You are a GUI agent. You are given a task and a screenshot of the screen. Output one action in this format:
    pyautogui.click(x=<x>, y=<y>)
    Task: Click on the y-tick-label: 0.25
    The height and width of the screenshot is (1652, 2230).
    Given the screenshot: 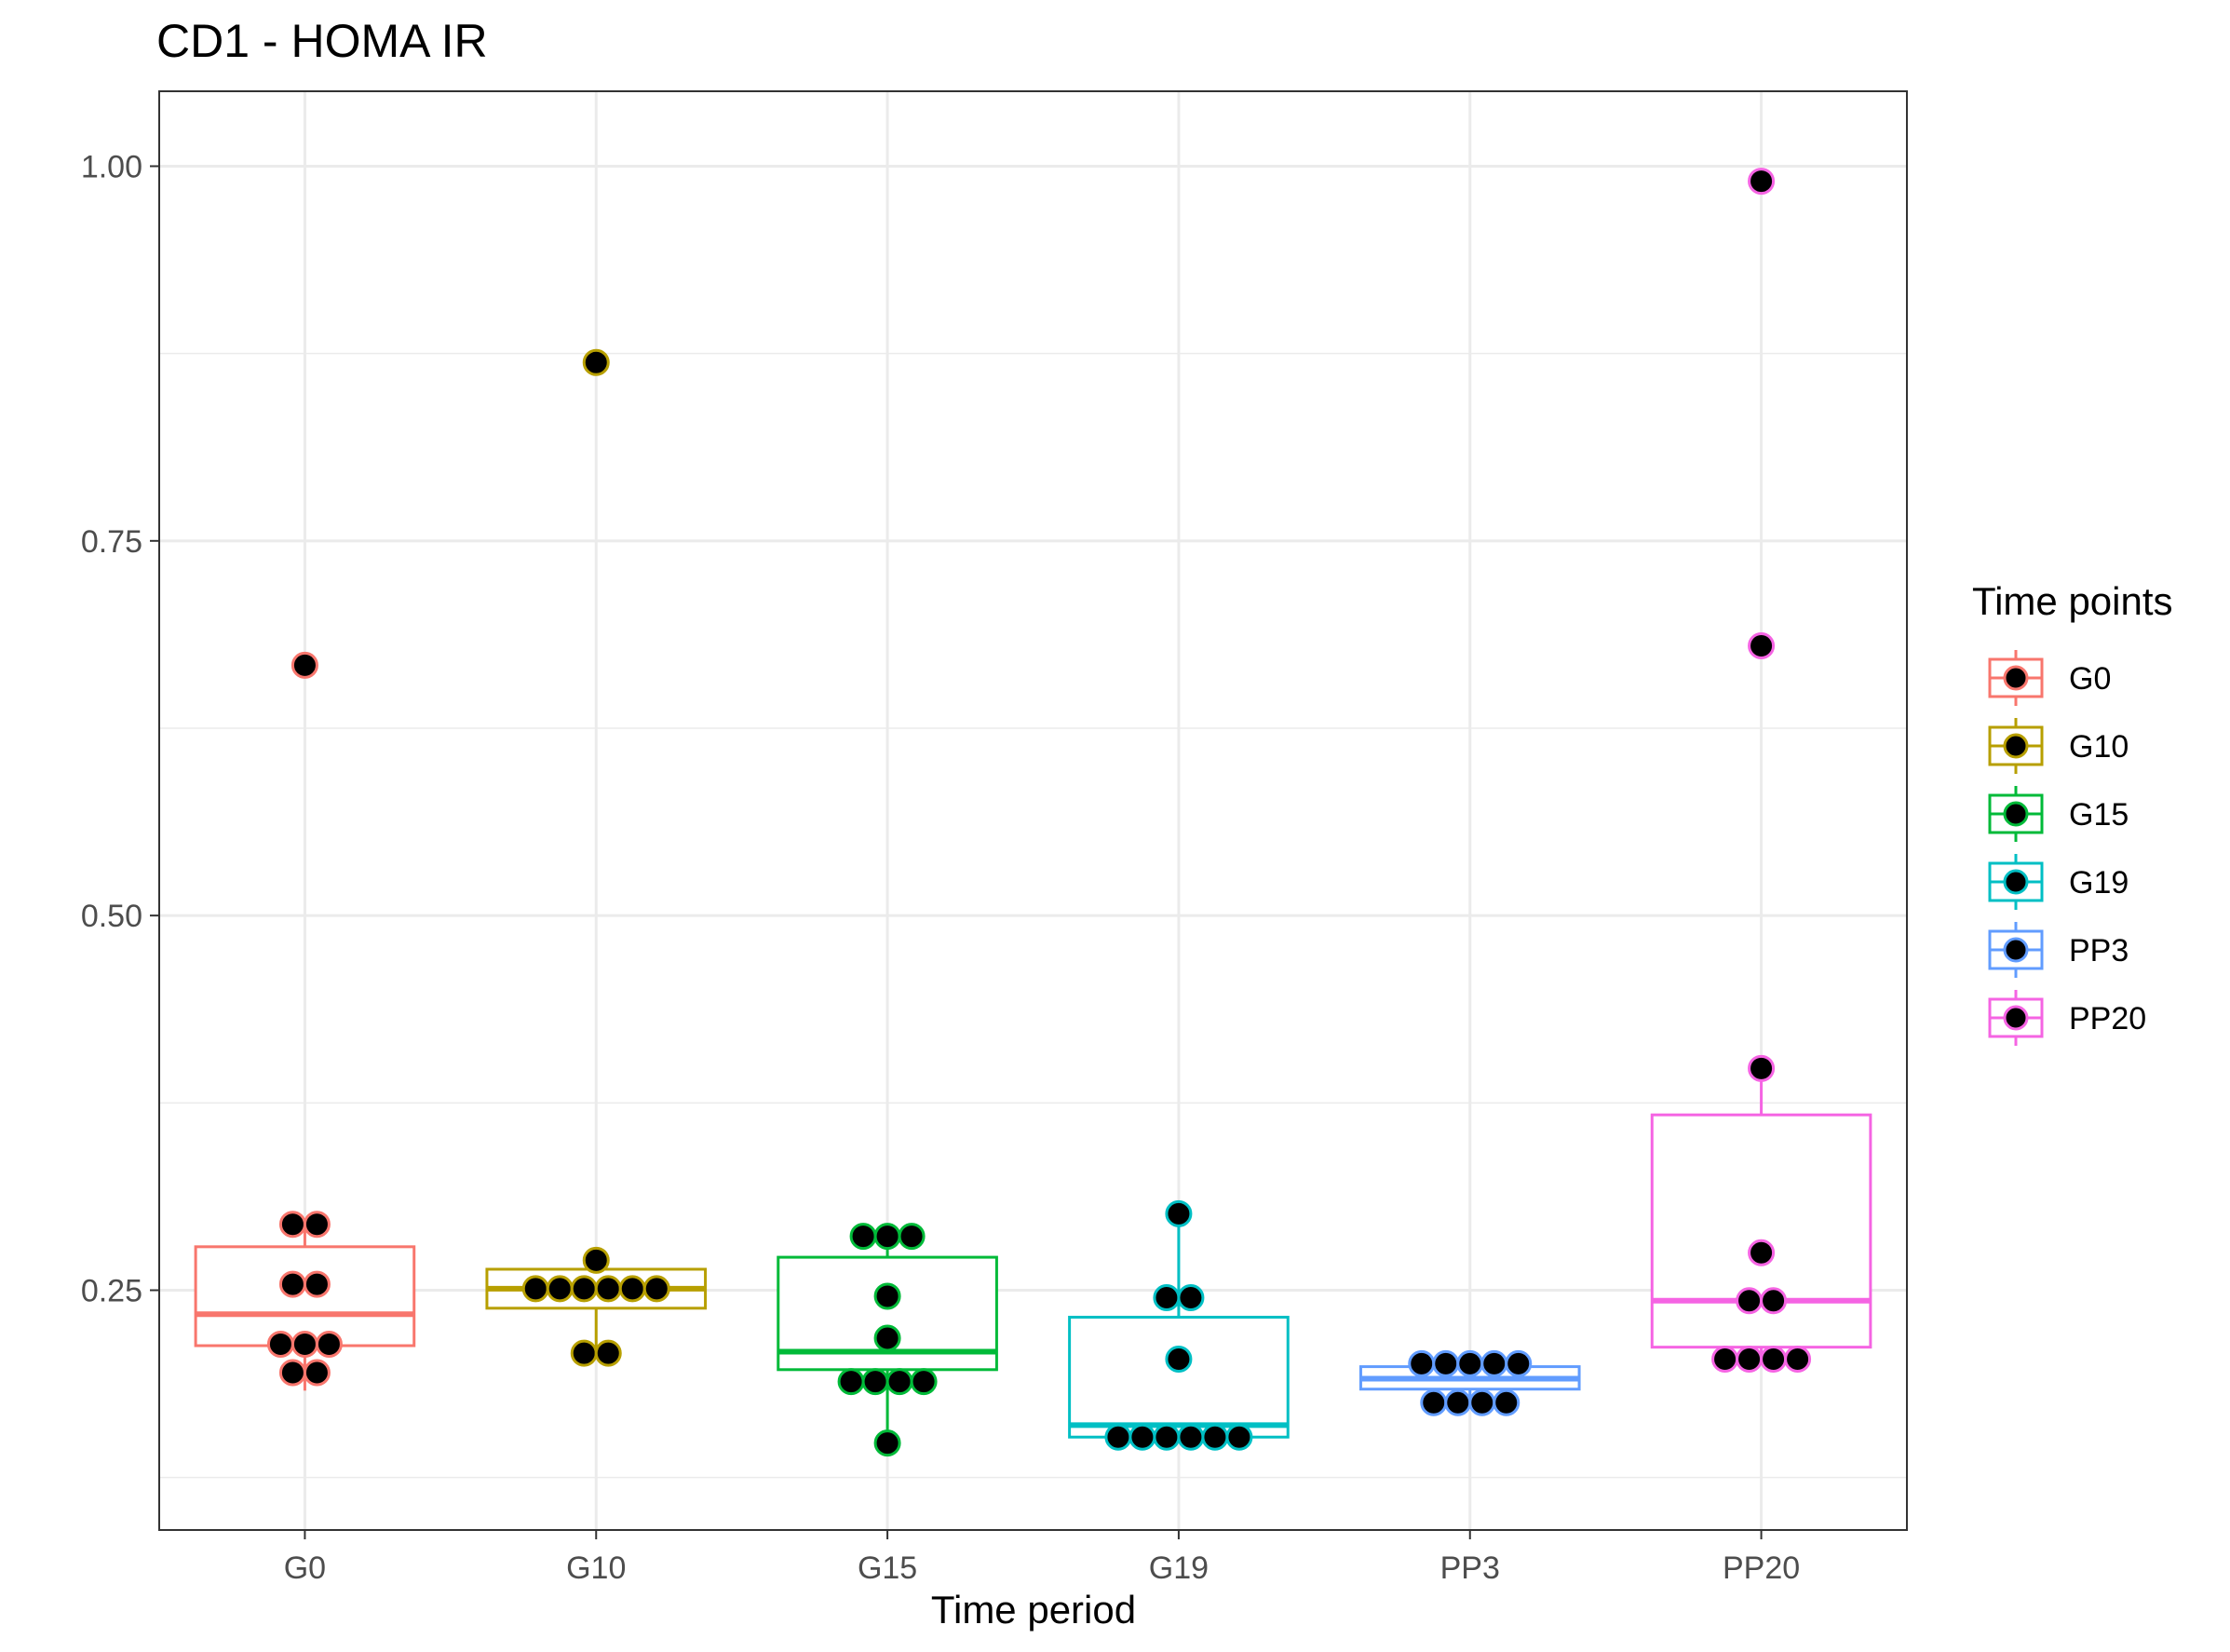 What is the action you would take?
    pyautogui.click(x=112, y=1291)
    